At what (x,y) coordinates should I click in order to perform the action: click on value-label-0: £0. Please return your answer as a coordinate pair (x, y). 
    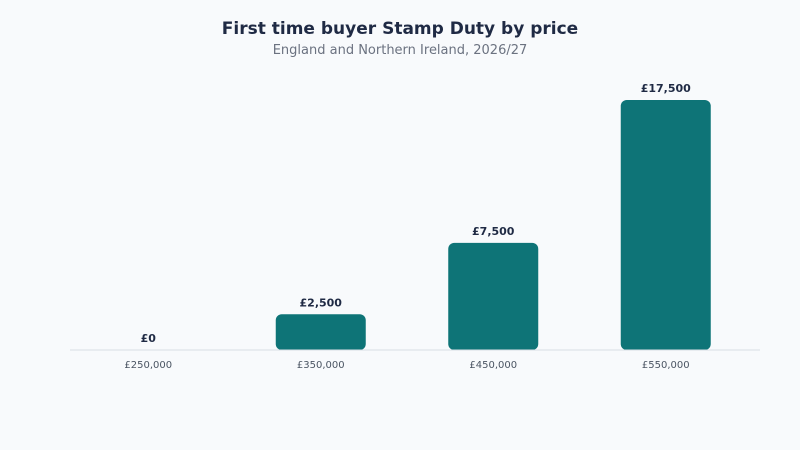
    Looking at the image, I should click on (149, 338).